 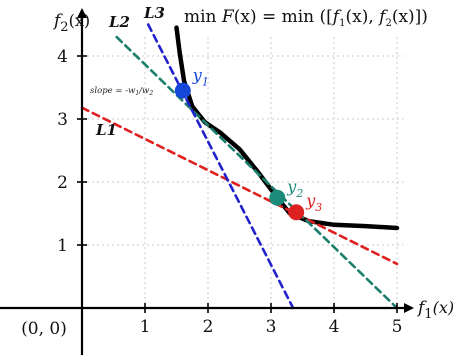 What do you see at coordinates (119, 22) in the screenshot?
I see `label-l2: L2` at bounding box center [119, 22].